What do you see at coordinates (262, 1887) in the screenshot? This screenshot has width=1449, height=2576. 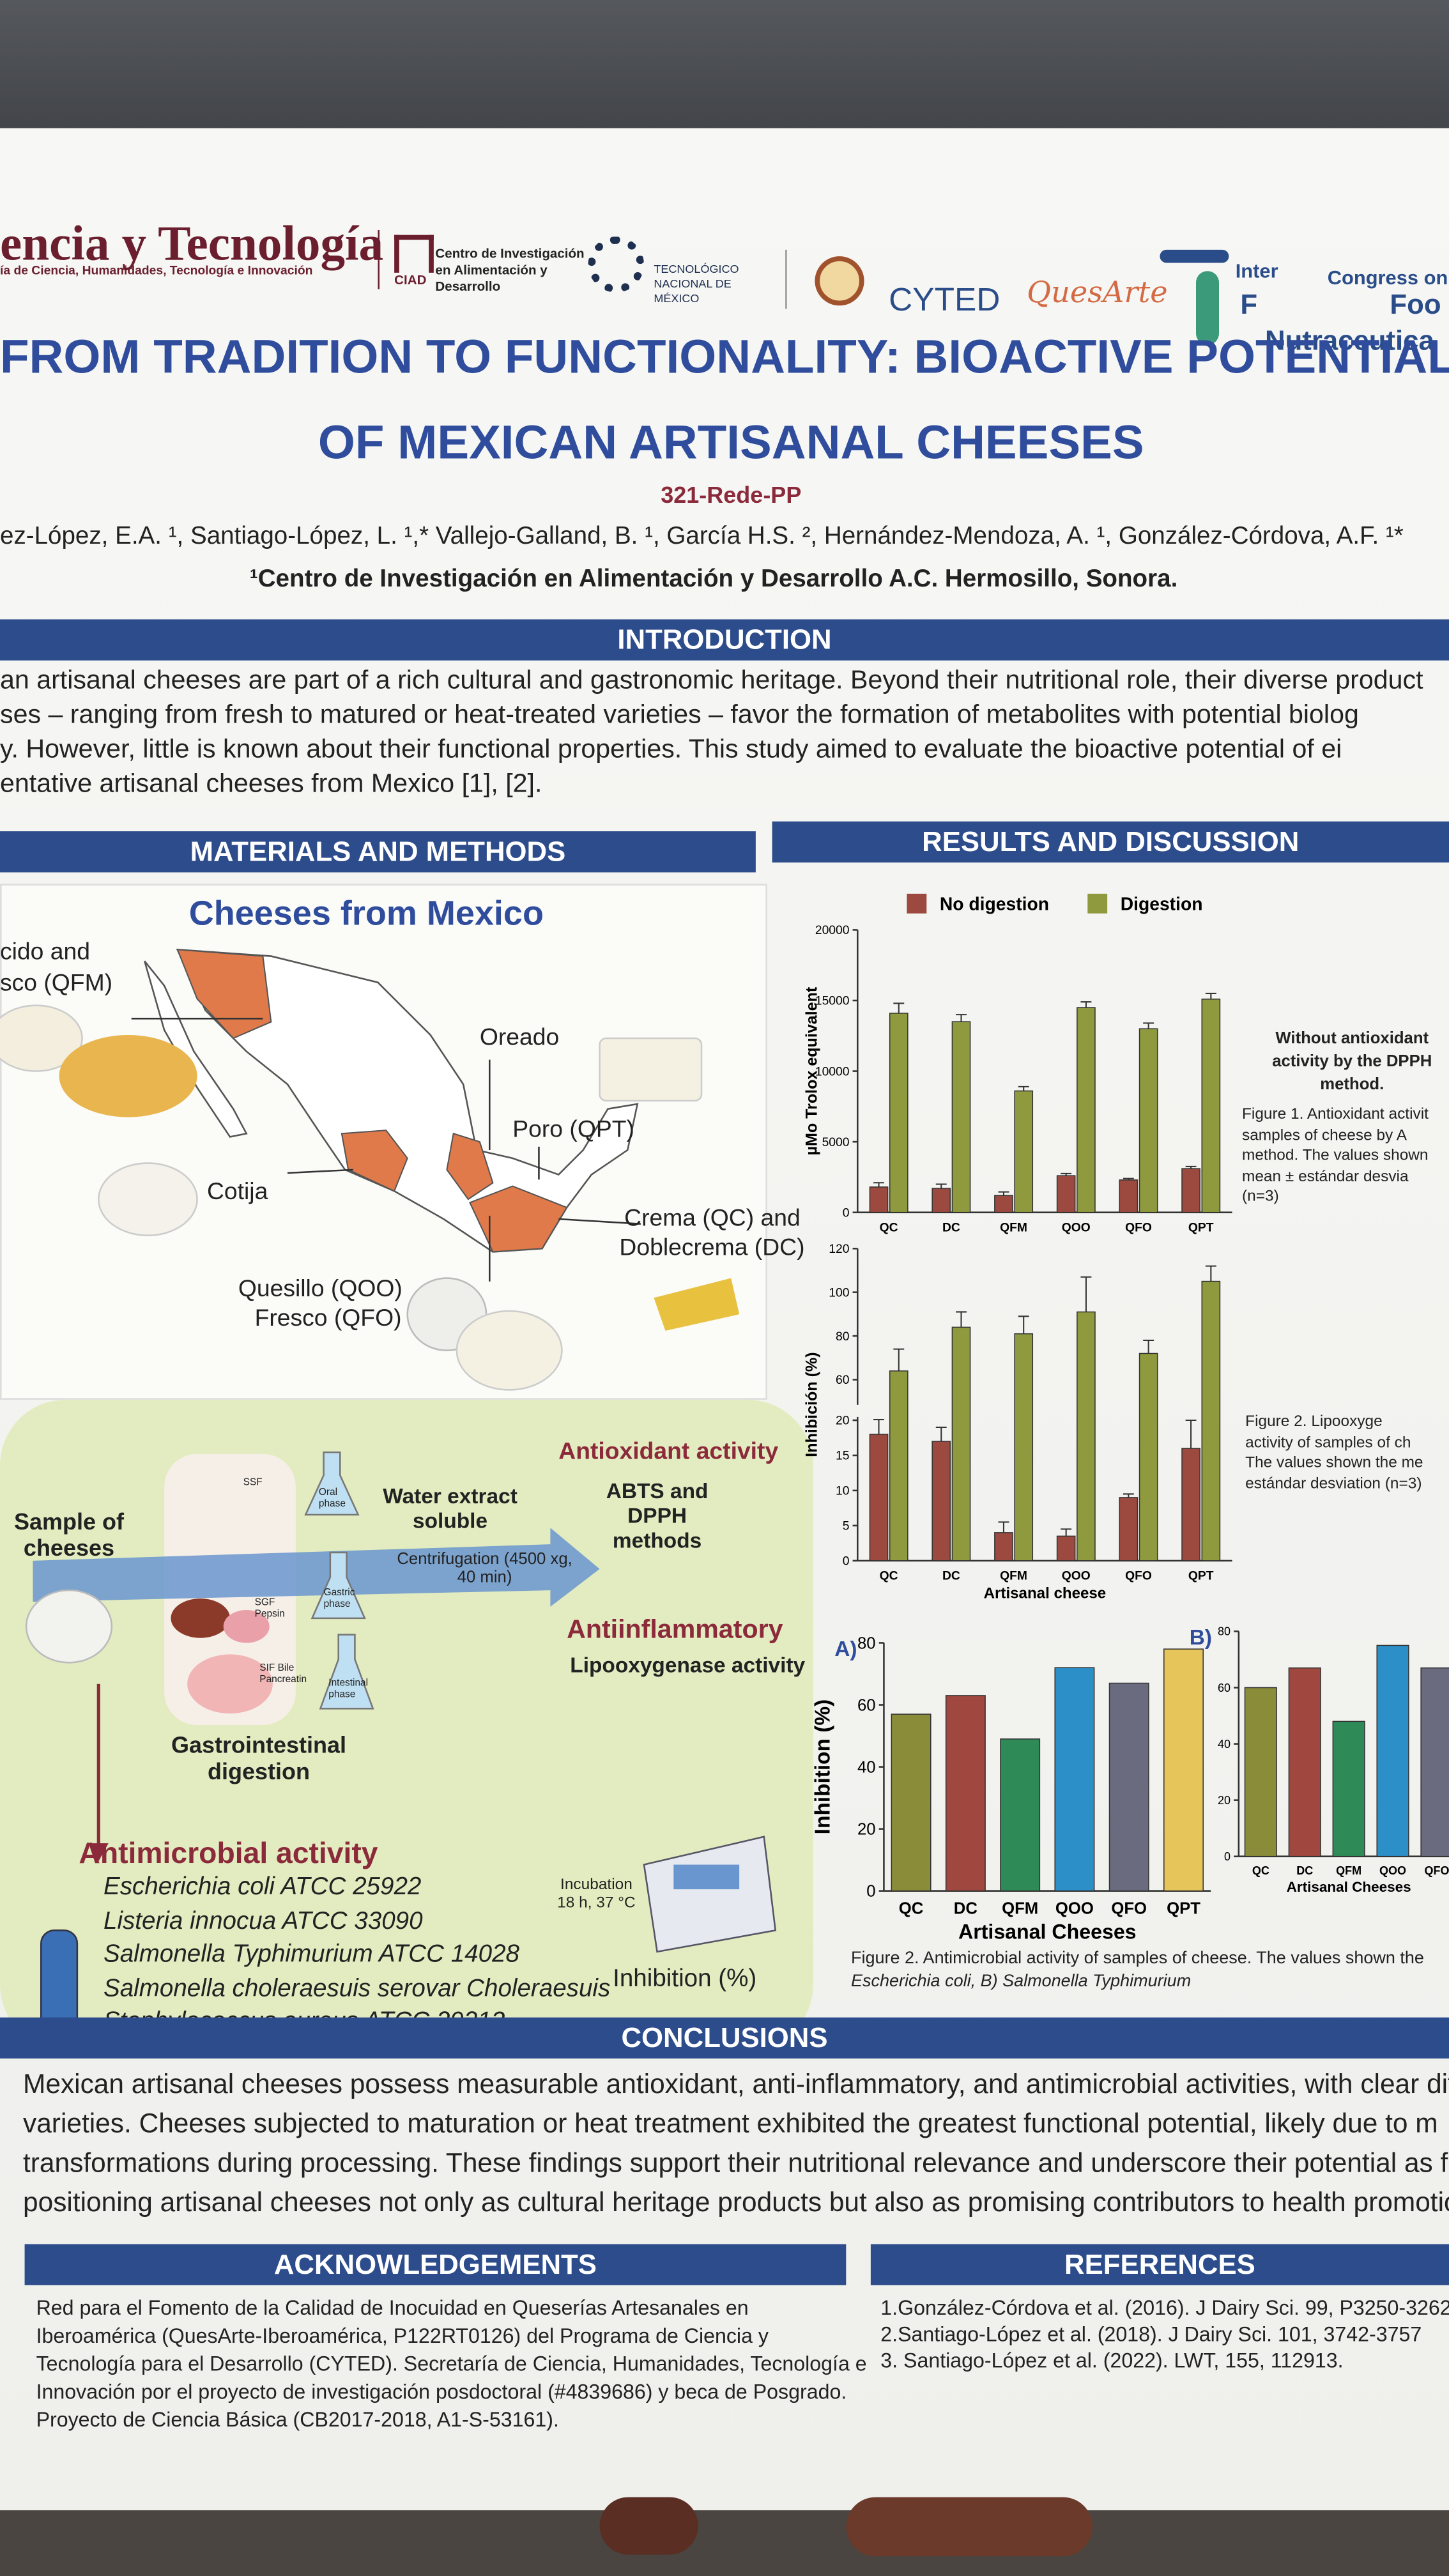 I see `text-line: Escherichia coli ATCC 25922` at bounding box center [262, 1887].